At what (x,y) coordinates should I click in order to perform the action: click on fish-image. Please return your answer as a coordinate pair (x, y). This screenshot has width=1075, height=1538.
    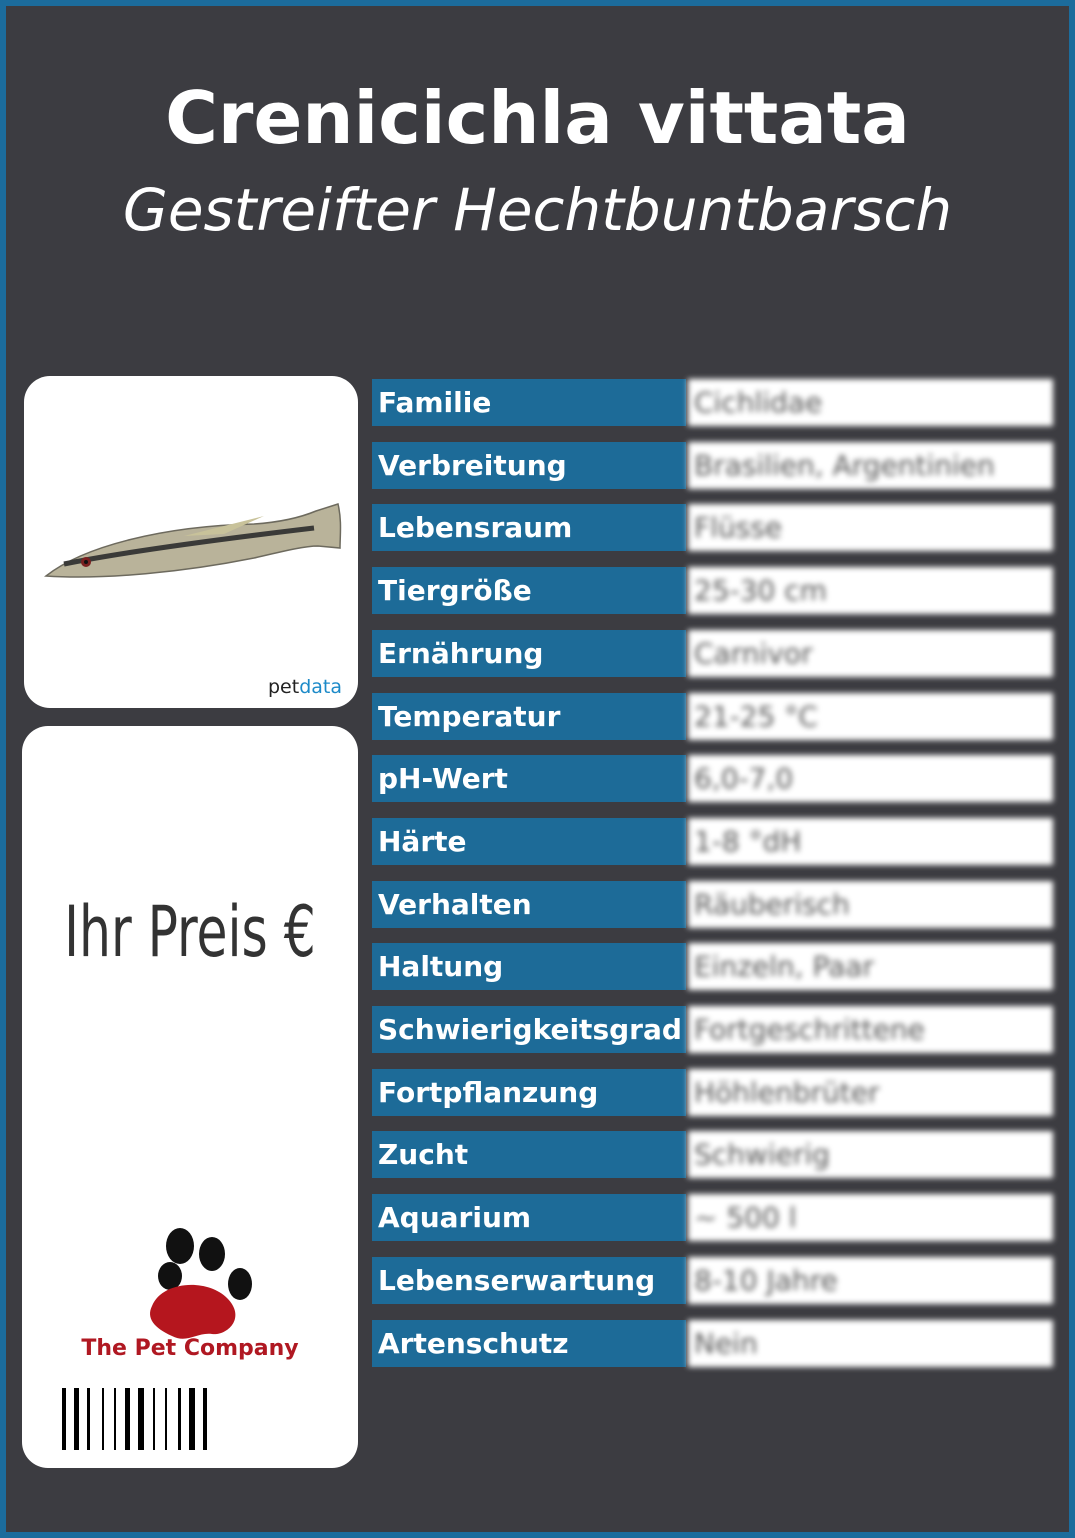
    Looking at the image, I should click on (193, 540).